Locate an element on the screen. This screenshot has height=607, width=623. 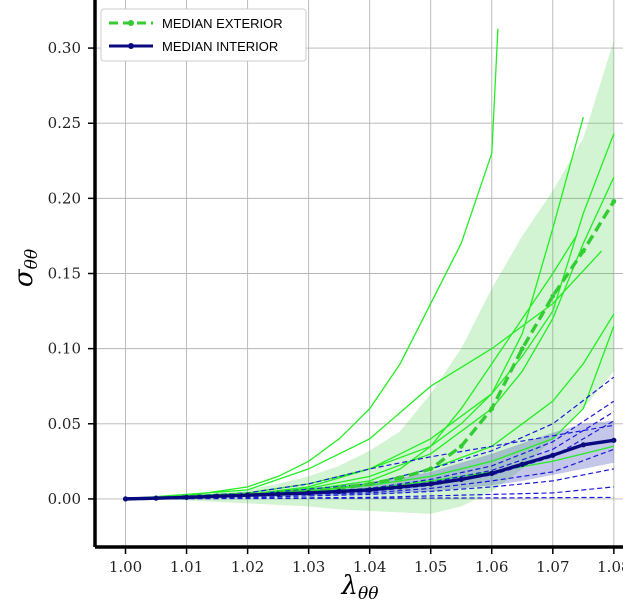
x-tick-label: 1.04 is located at coordinates (369, 567).